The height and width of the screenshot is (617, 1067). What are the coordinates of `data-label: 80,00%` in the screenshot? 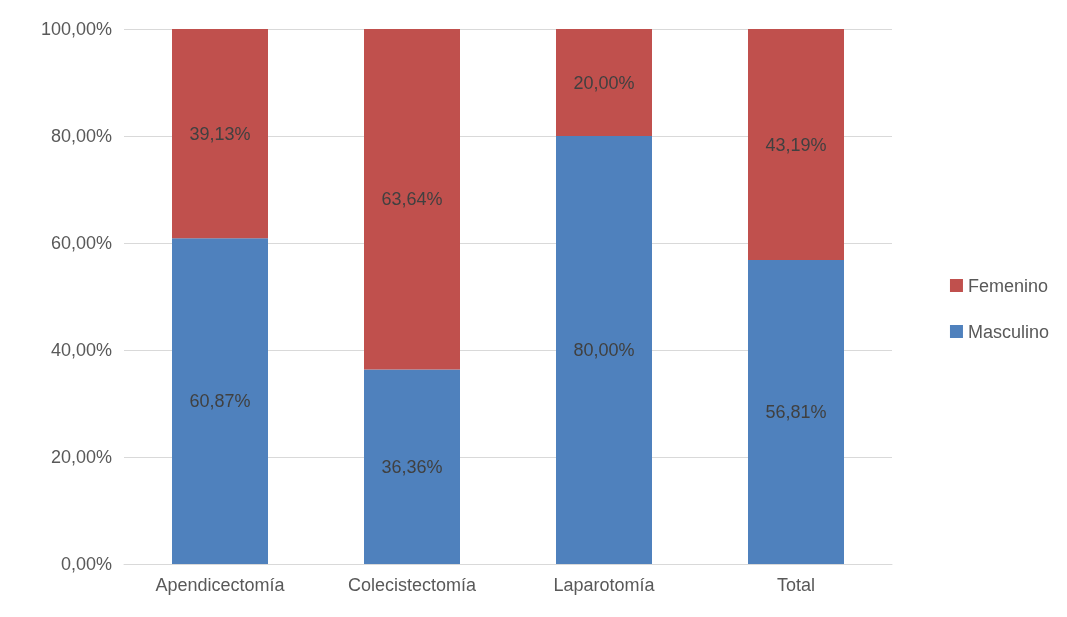 It's located at (604, 350).